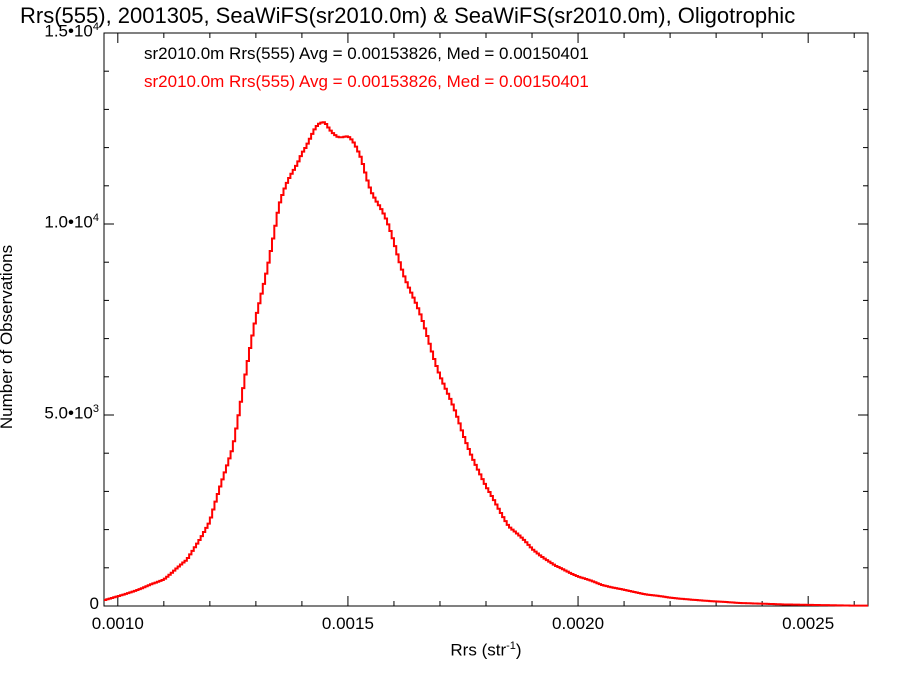 The height and width of the screenshot is (675, 900). What do you see at coordinates (94, 603) in the screenshot?
I see `y-tick-label-base: 0` at bounding box center [94, 603].